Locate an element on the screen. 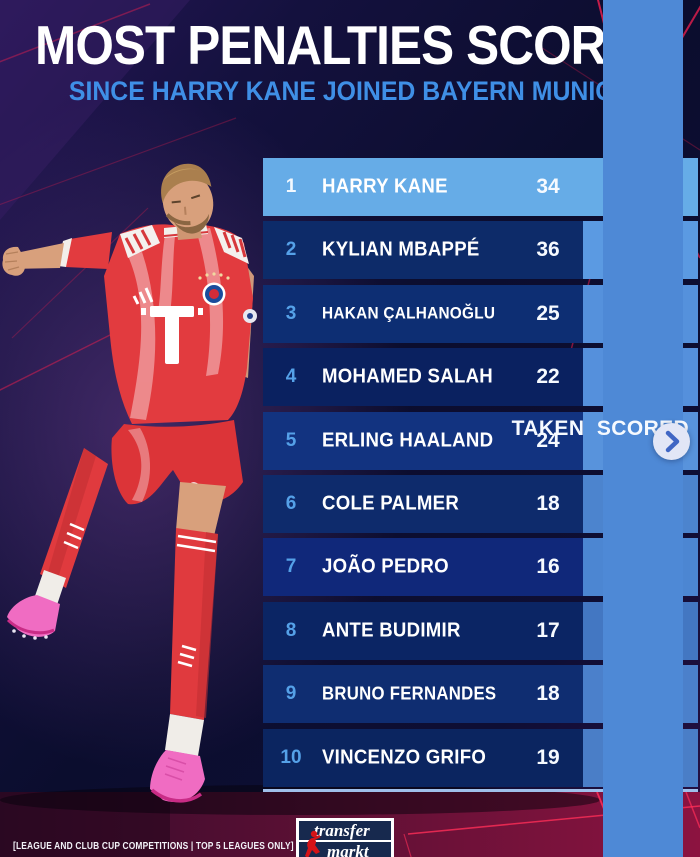 Image resolution: width=700 pixels, height=857 pixels. page-title: MOST PENALTIES SCORED is located at coordinates (354, 45).